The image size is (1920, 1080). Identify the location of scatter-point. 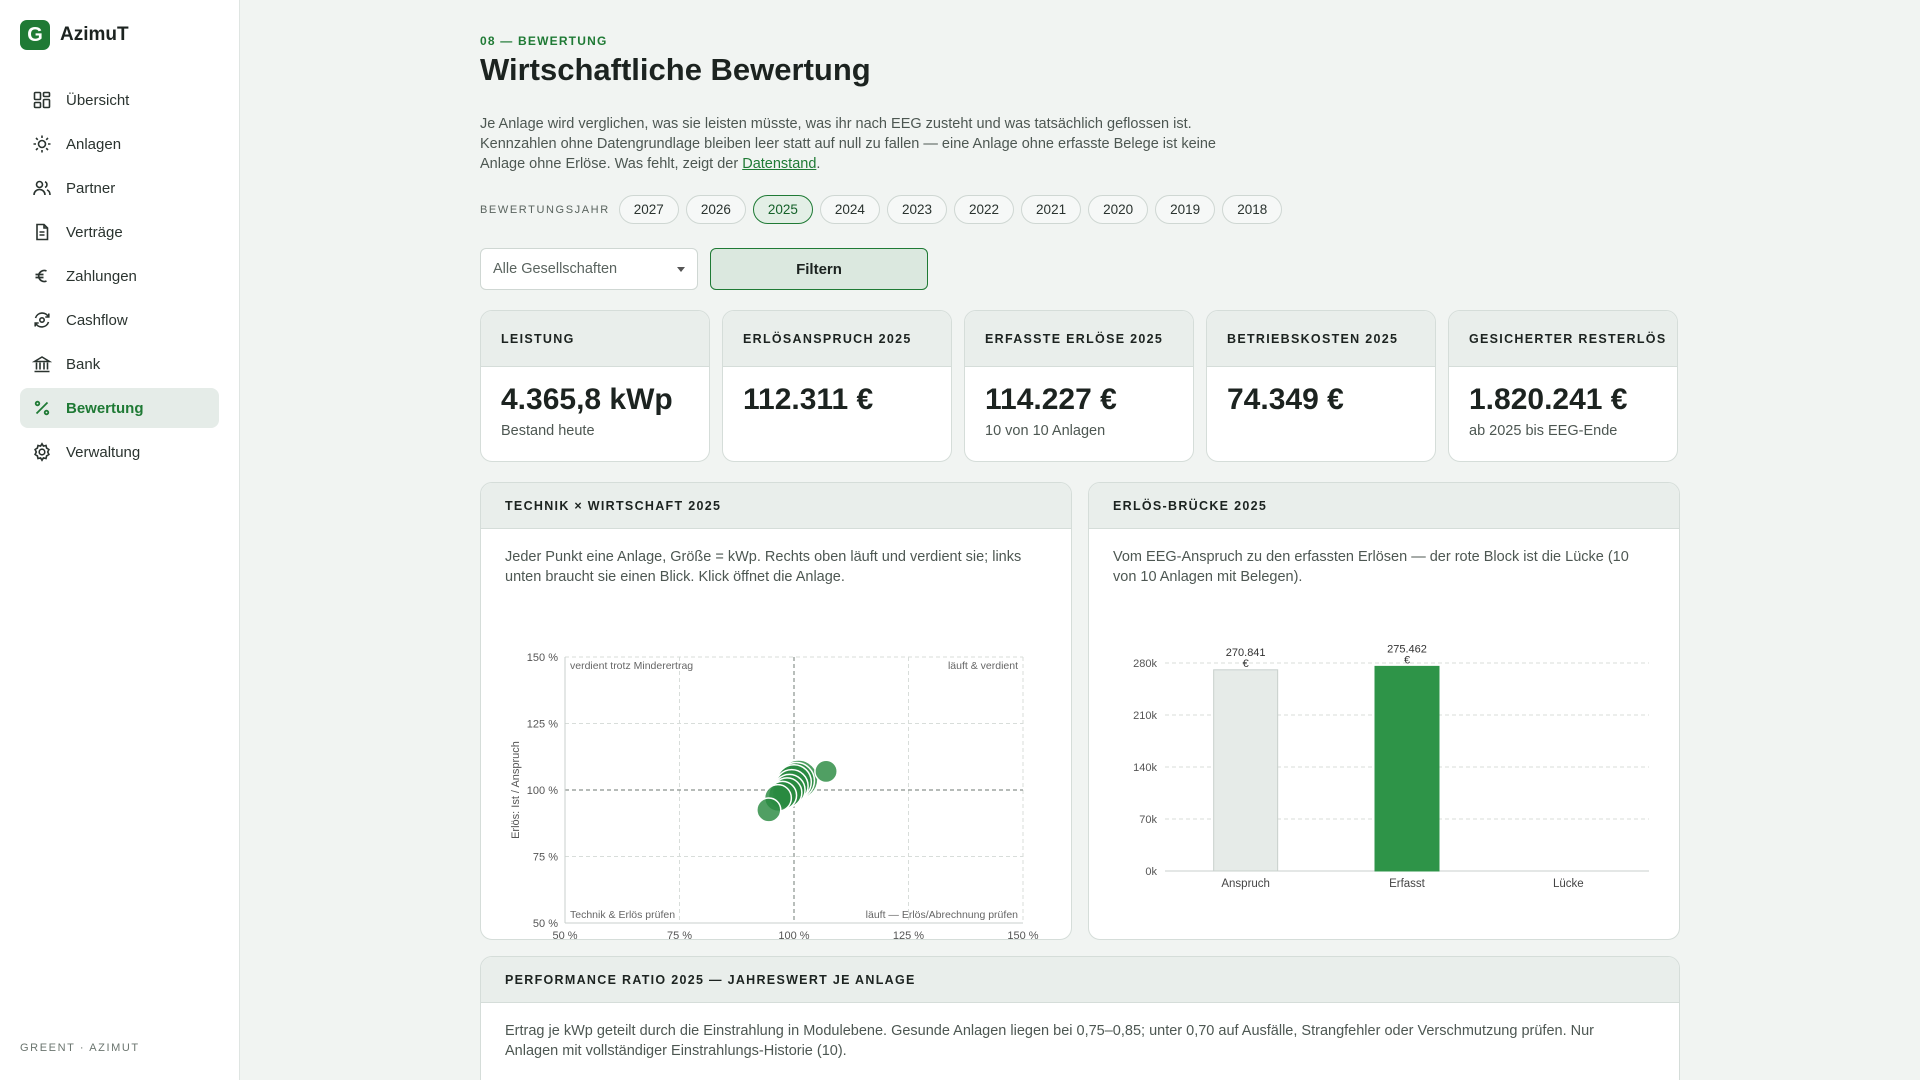
(769, 810).